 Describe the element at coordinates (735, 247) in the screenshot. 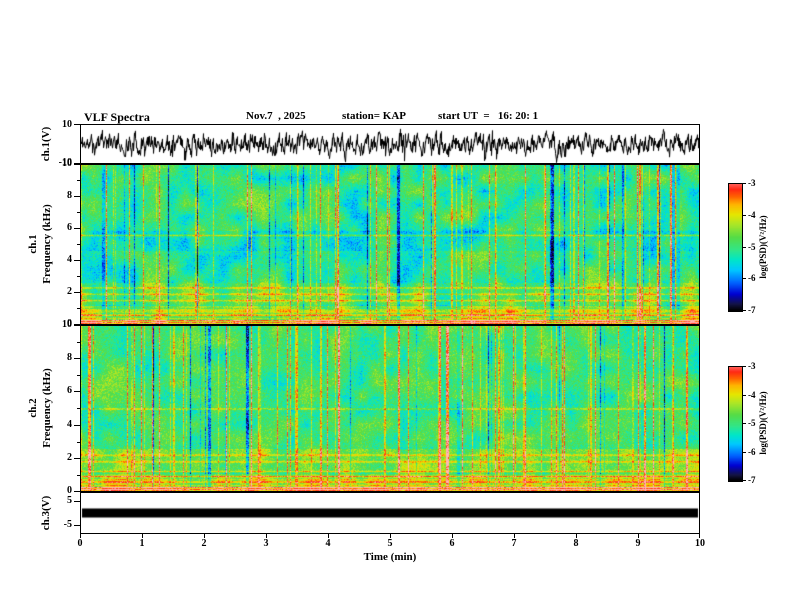

I see `ch1-colorbar` at that location.